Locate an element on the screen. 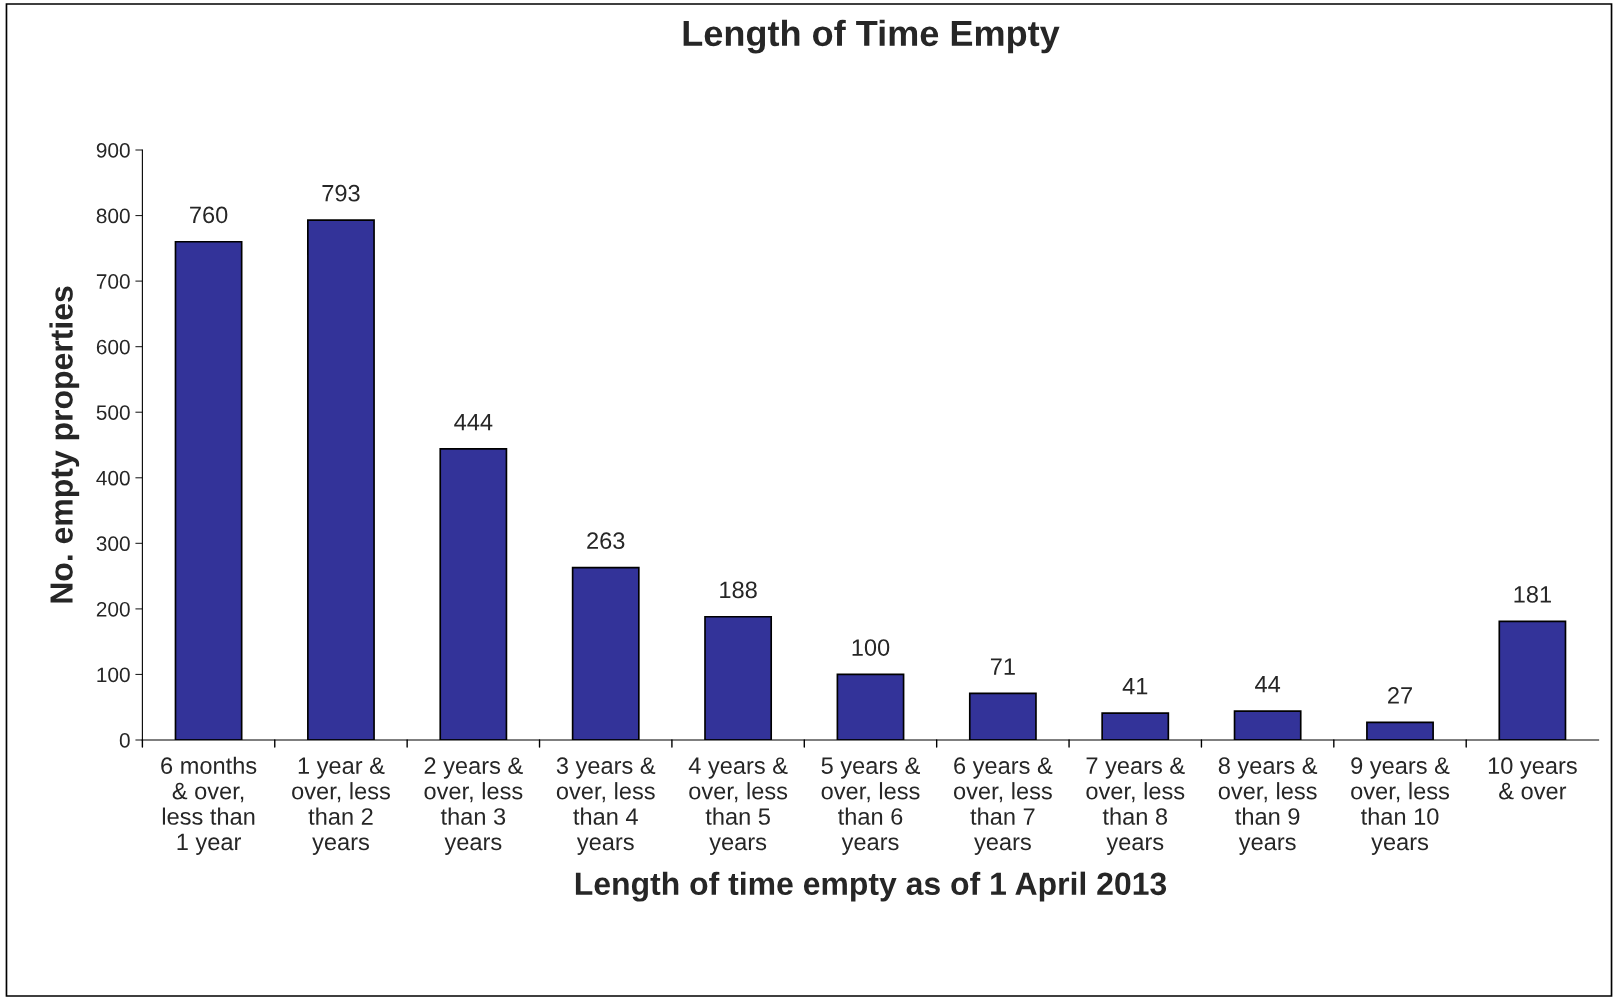  x-tick-label: 6 years & over, less than 7 years is located at coordinates (1003, 806).